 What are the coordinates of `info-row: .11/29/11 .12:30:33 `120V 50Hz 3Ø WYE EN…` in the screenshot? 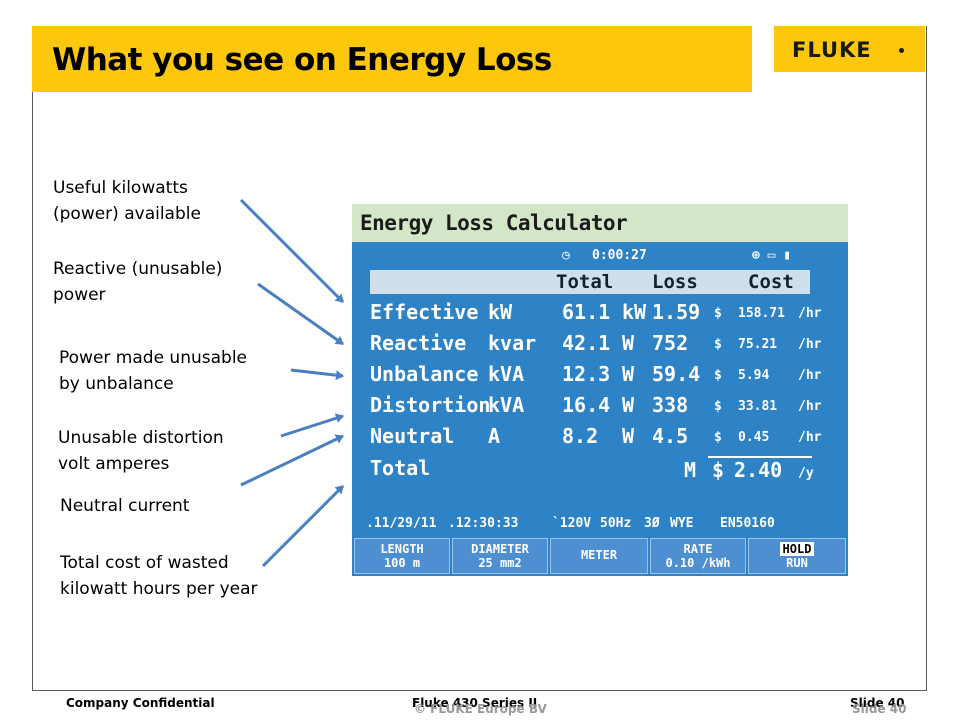 It's located at (570, 523).